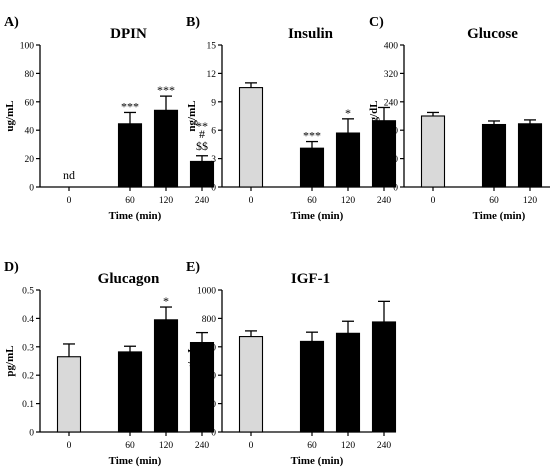  Describe the element at coordinates (11, 22) in the screenshot. I see `panel-label: A)` at that location.